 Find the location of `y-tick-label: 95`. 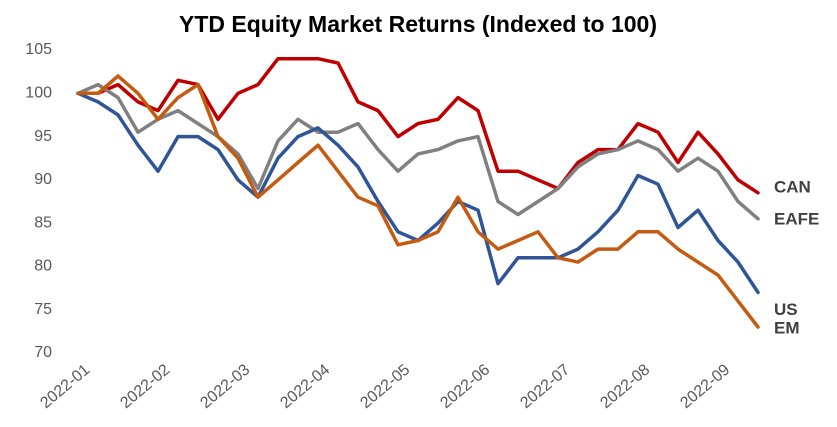

y-tick-label: 95 is located at coordinates (43, 136).